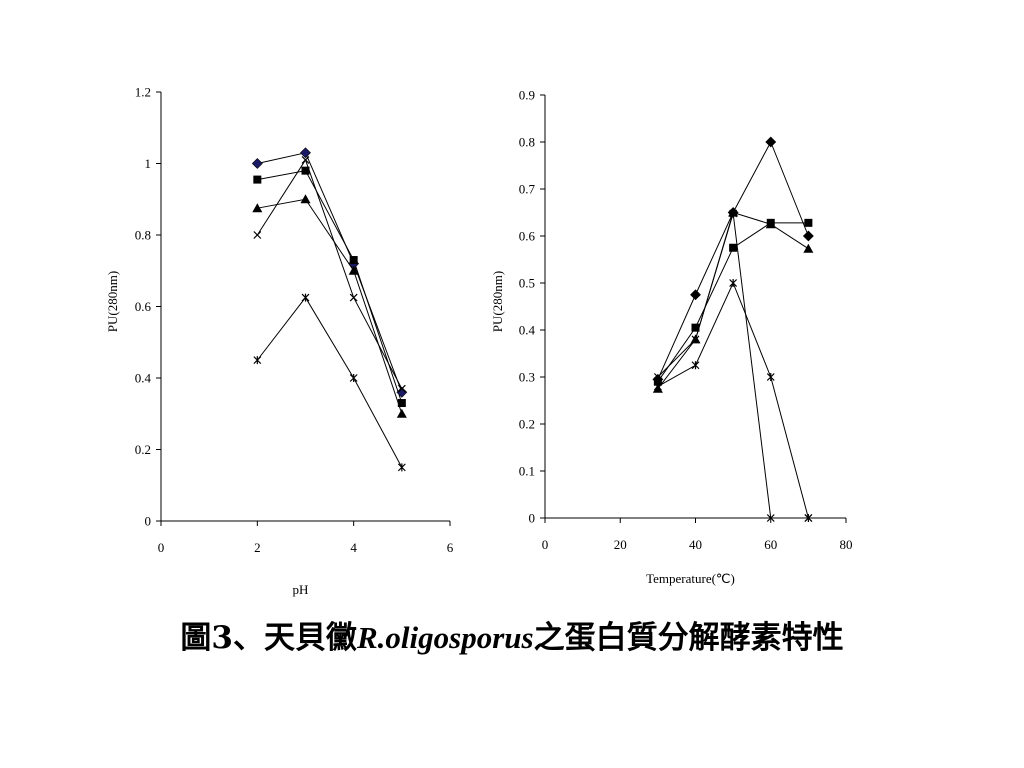 Image resolution: width=1024 pixels, height=768 pixels. What do you see at coordinates (690, 578) in the screenshot?
I see `x-axis-label: Temperature(℃)` at bounding box center [690, 578].